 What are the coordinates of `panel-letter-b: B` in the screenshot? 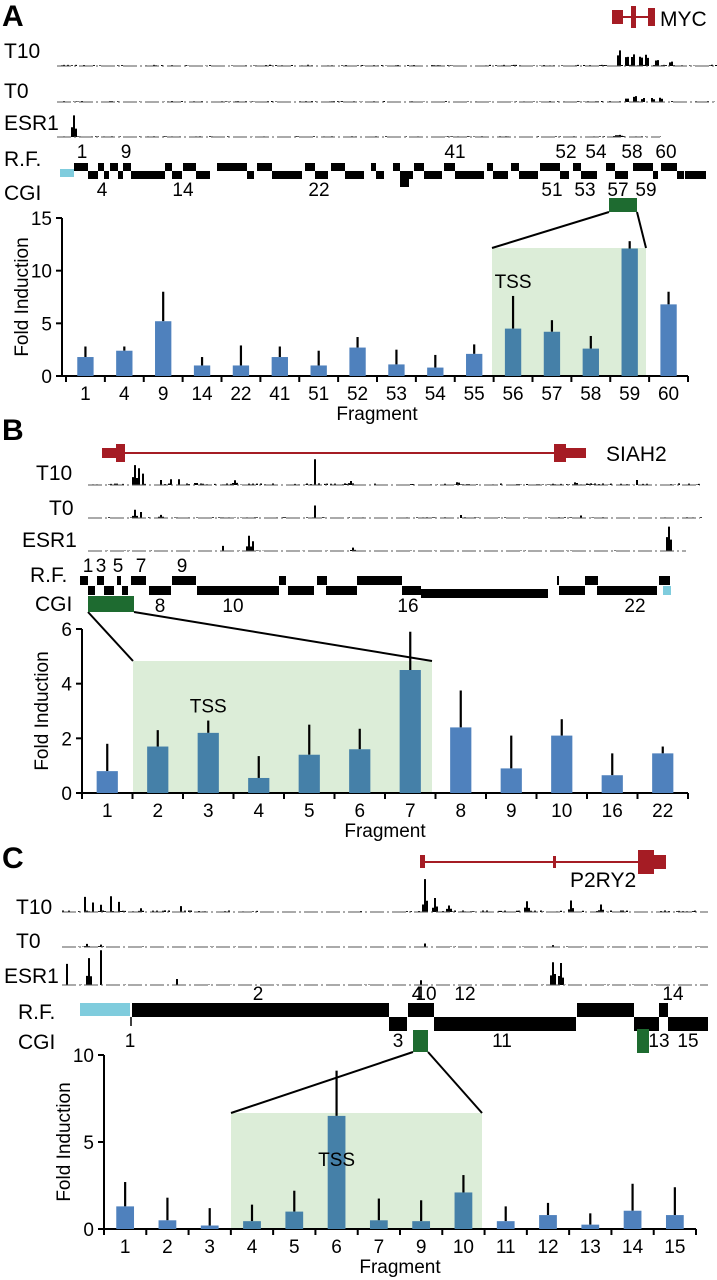 It's located at (13, 430).